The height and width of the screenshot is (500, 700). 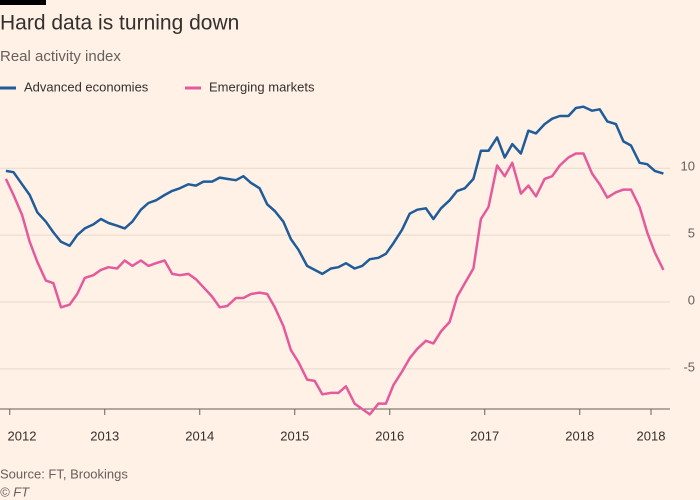 What do you see at coordinates (64, 473) in the screenshot?
I see `source: Source: FT, Brookings` at bounding box center [64, 473].